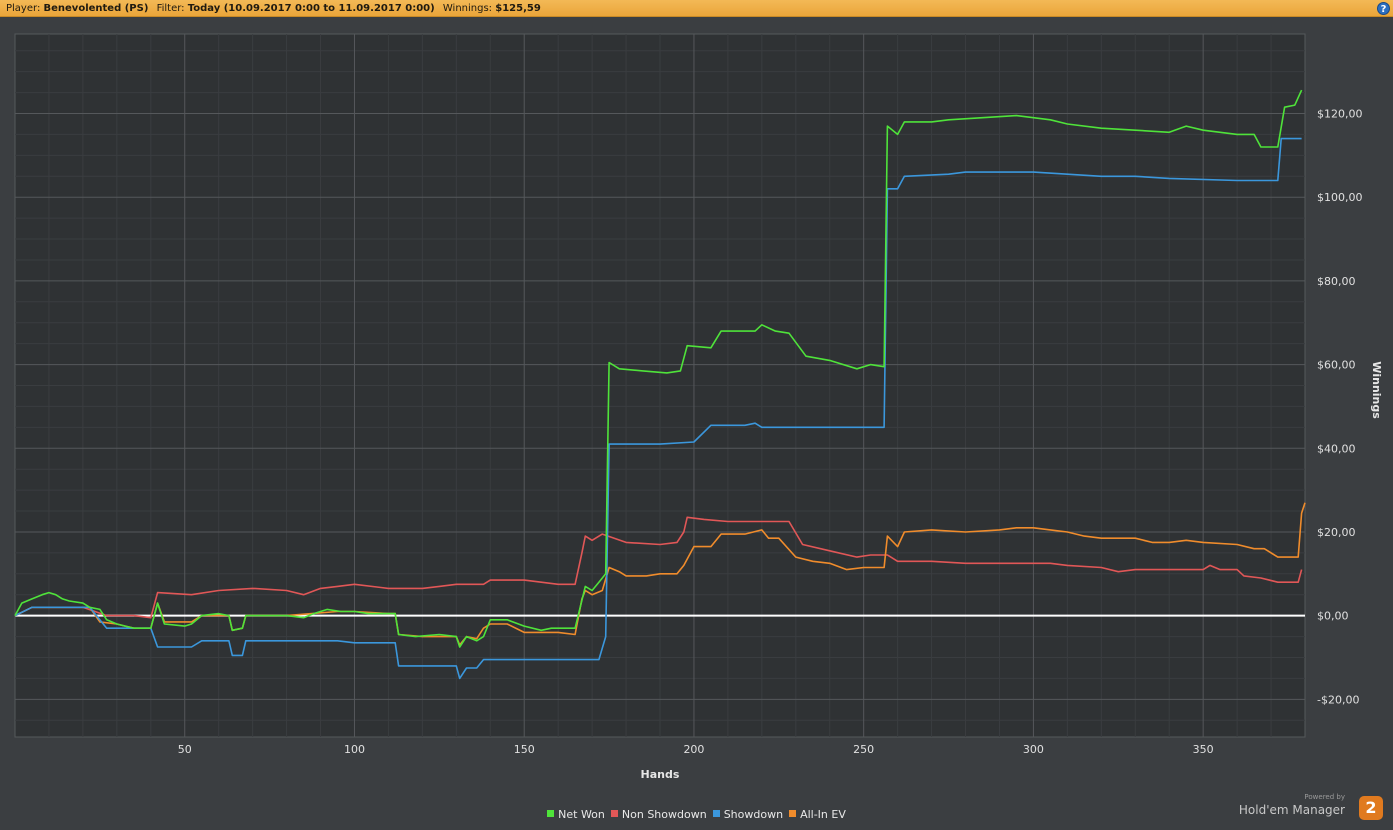 The width and height of the screenshot is (1393, 830). What do you see at coordinates (23, 8) in the screenshot?
I see `player-label: Player:` at bounding box center [23, 8].